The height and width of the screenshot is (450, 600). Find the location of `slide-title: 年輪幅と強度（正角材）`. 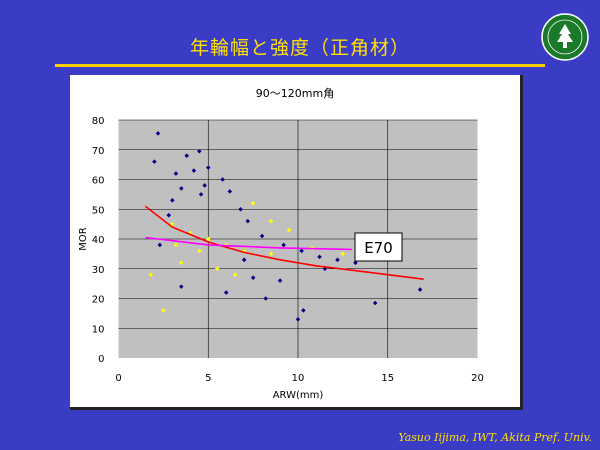

slide-title: 年輪幅と強度（正角材） is located at coordinates (299, 48).